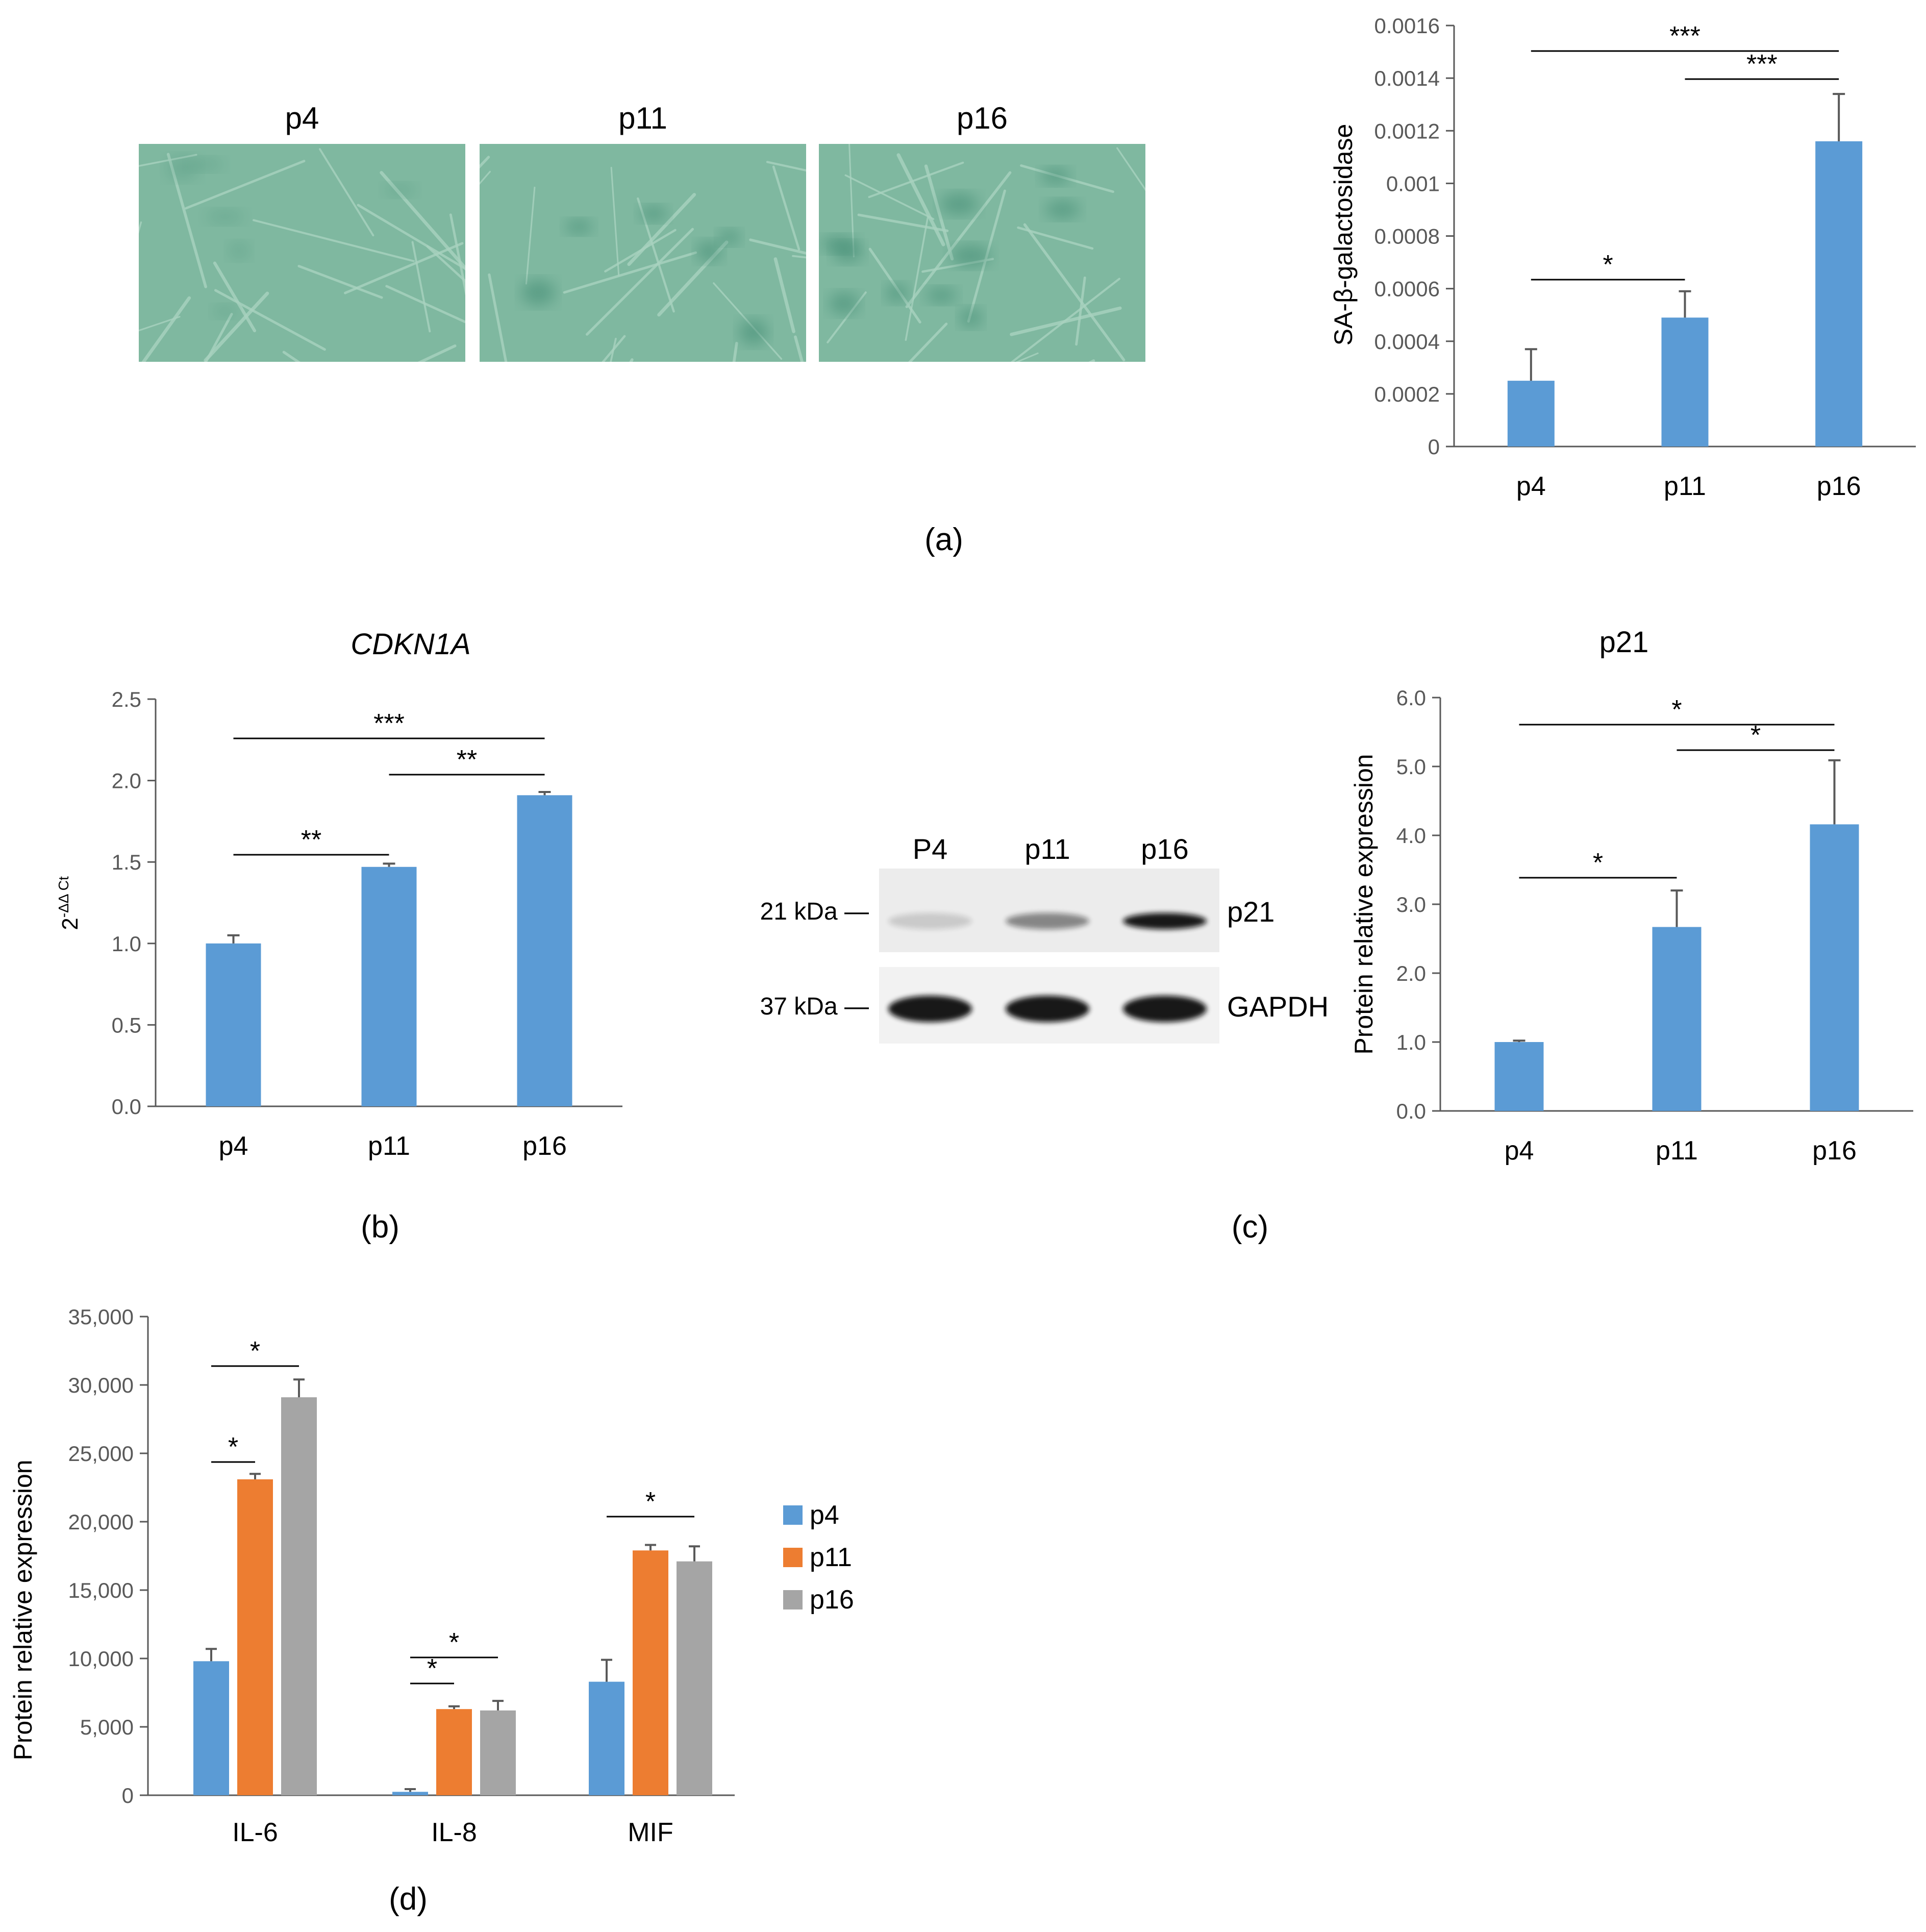 This screenshot has width=1926, height=1932. What do you see at coordinates (1250, 1227) in the screenshot?
I see `panel-label-c: (c)` at bounding box center [1250, 1227].